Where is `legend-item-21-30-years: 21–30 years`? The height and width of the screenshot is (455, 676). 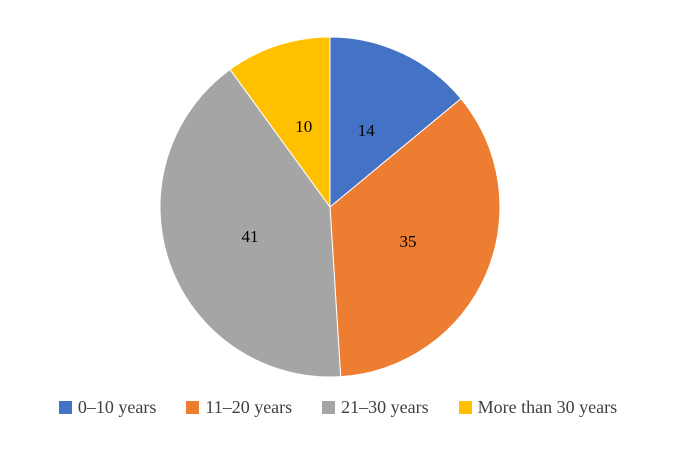
legend-item-21-30-years: 21–30 years is located at coordinates (375, 407).